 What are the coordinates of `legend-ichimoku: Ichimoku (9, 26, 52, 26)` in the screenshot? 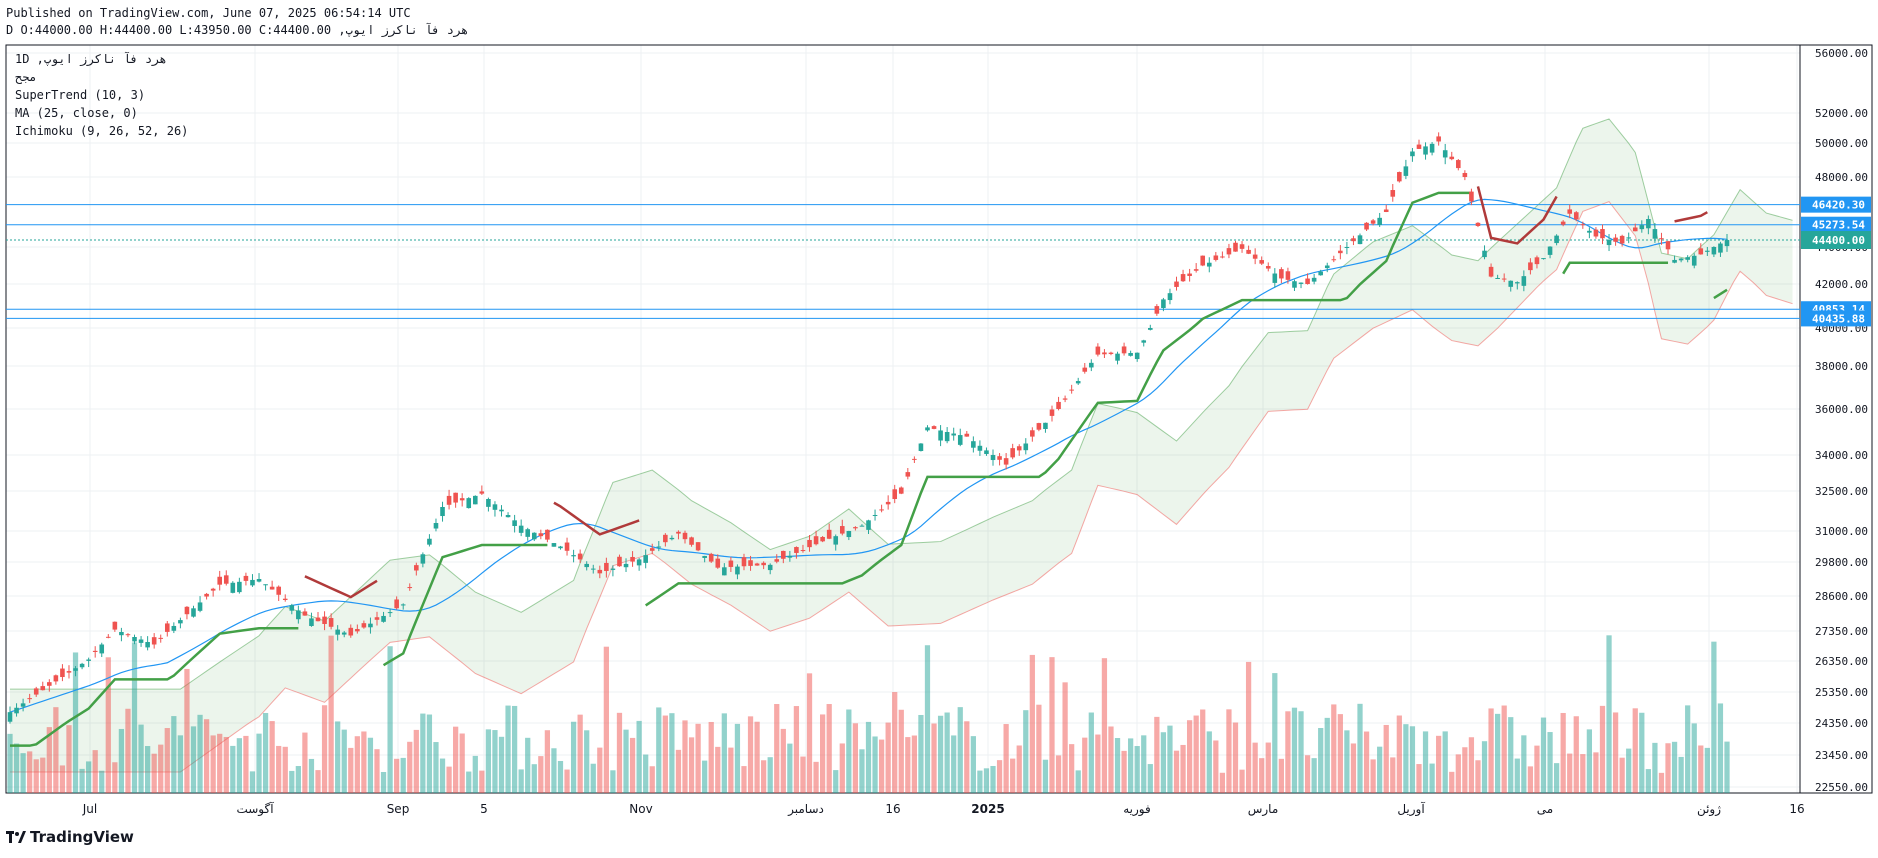 It's located at (102, 131).